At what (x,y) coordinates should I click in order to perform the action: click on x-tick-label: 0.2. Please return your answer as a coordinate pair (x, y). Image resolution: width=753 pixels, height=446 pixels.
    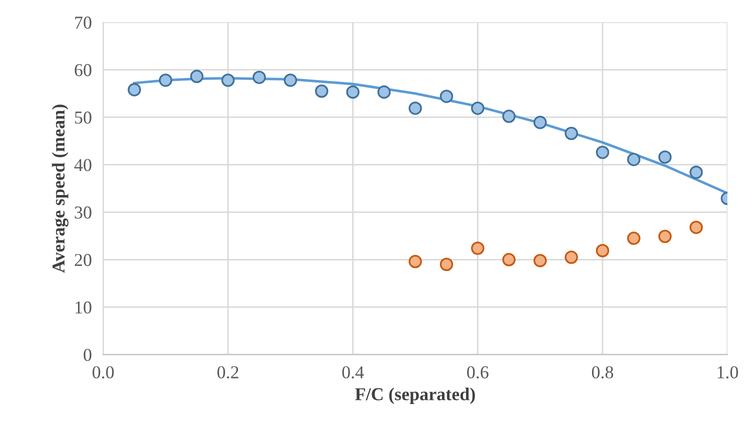
    Looking at the image, I should click on (227, 372).